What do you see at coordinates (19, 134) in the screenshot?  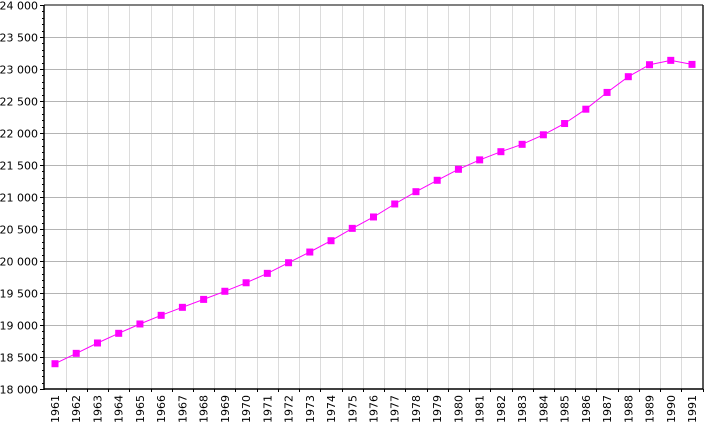 I see `y-tick-label: 22 000` at bounding box center [19, 134].